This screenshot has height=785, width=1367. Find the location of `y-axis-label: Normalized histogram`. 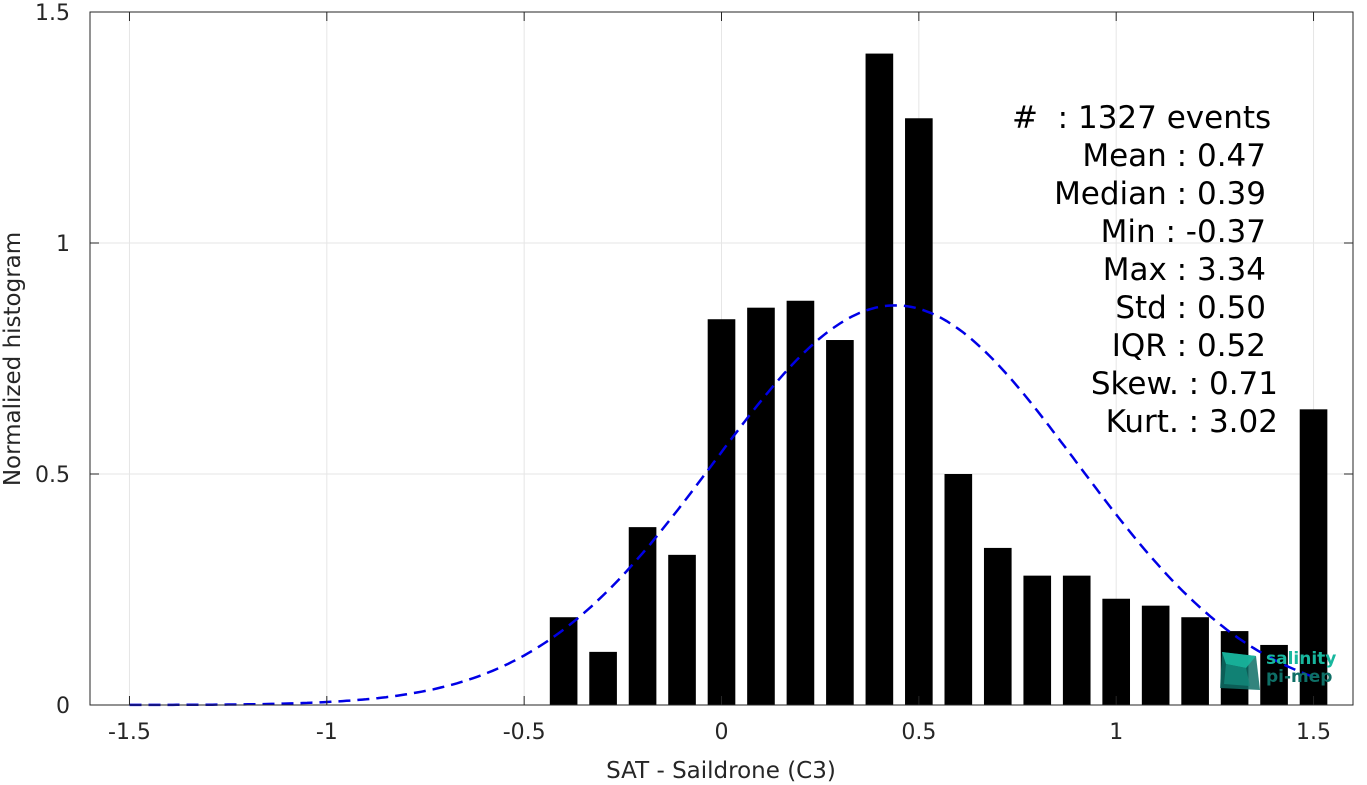

y-axis-label: Normalized histogram is located at coordinates (13, 359).